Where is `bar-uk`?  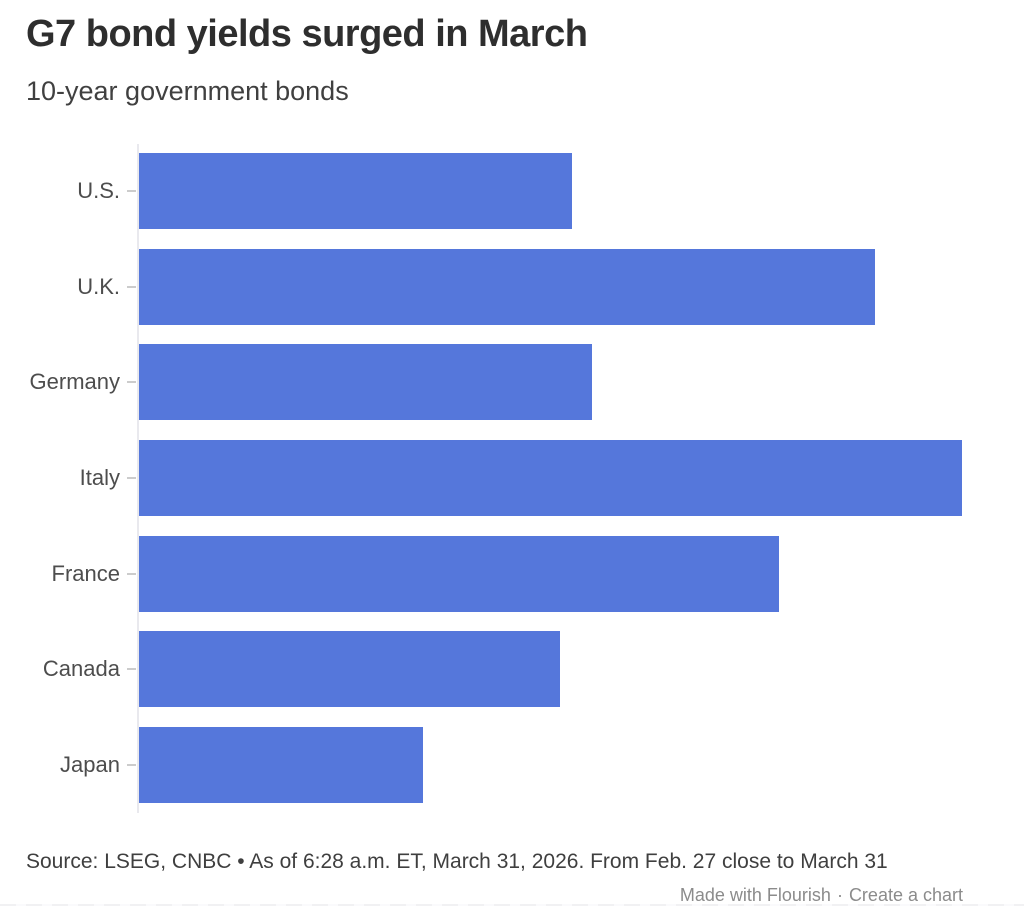
bar-uk is located at coordinates (507, 287).